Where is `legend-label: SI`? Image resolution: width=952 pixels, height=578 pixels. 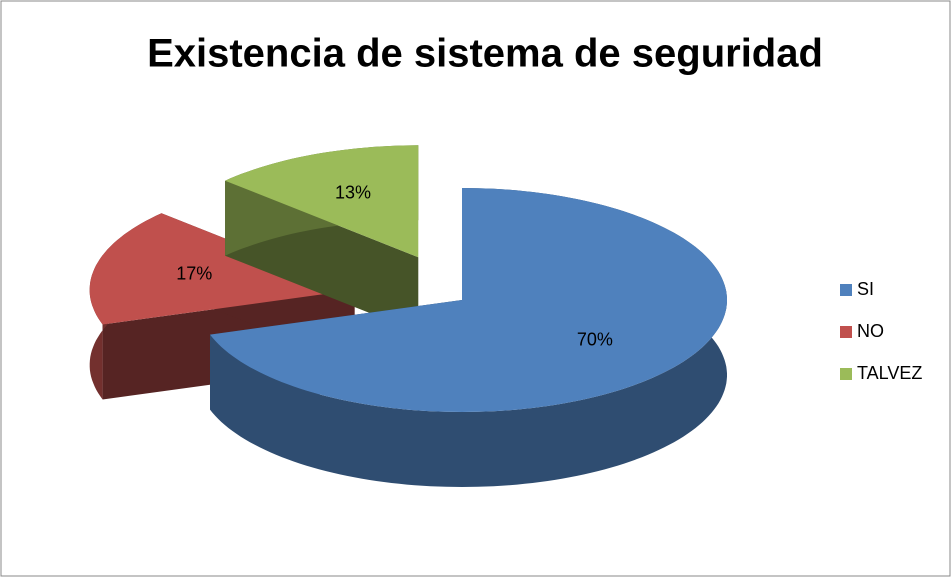 legend-label: SI is located at coordinates (865, 289).